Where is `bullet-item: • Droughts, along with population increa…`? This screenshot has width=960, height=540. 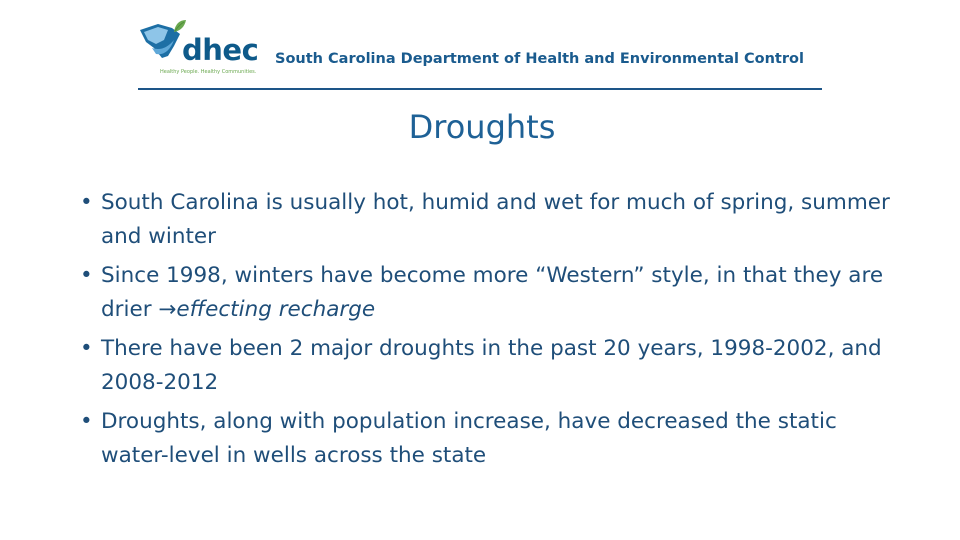 bullet-item: • Droughts, along with population increa… is located at coordinates (495, 439).